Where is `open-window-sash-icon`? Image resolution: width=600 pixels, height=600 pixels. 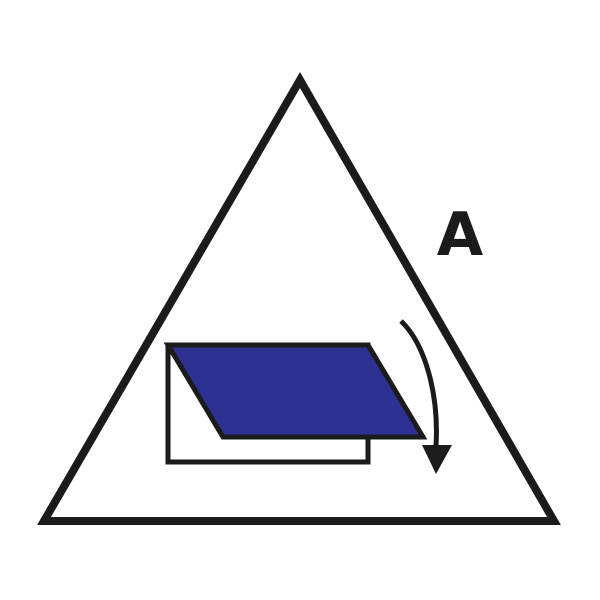
open-window-sash-icon is located at coordinates (295, 391).